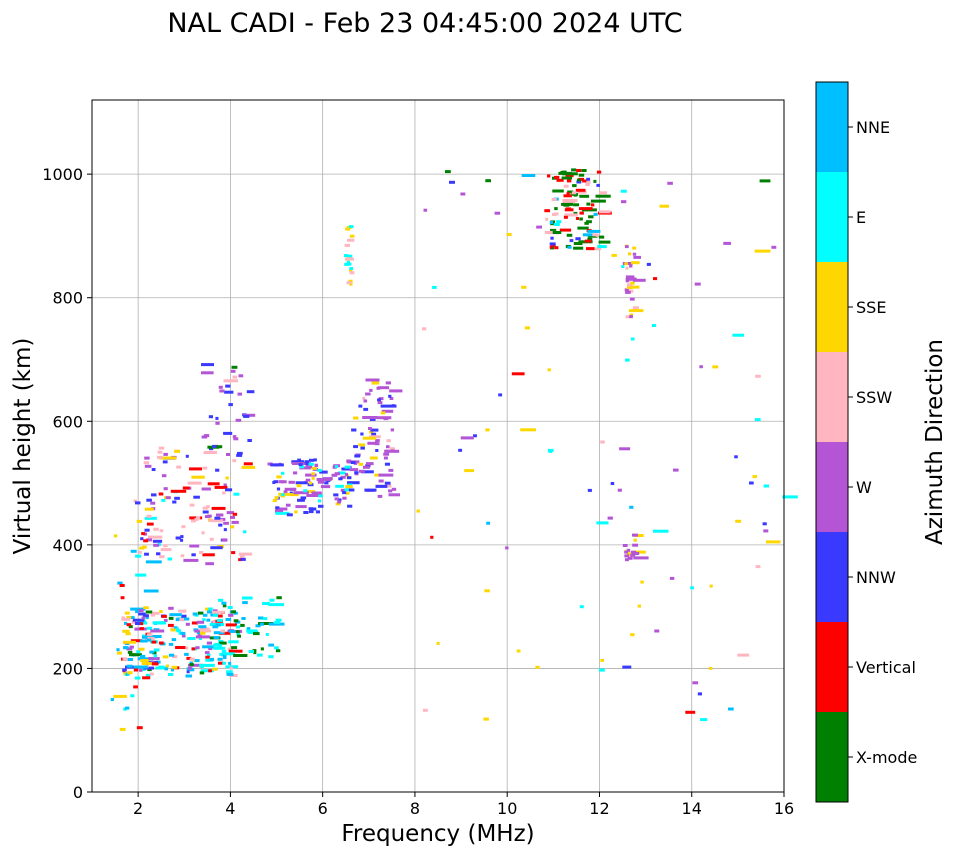 The width and height of the screenshot is (958, 857). Describe the element at coordinates (832, 397) in the screenshot. I see `colorbar-segment-ssw` at that location.